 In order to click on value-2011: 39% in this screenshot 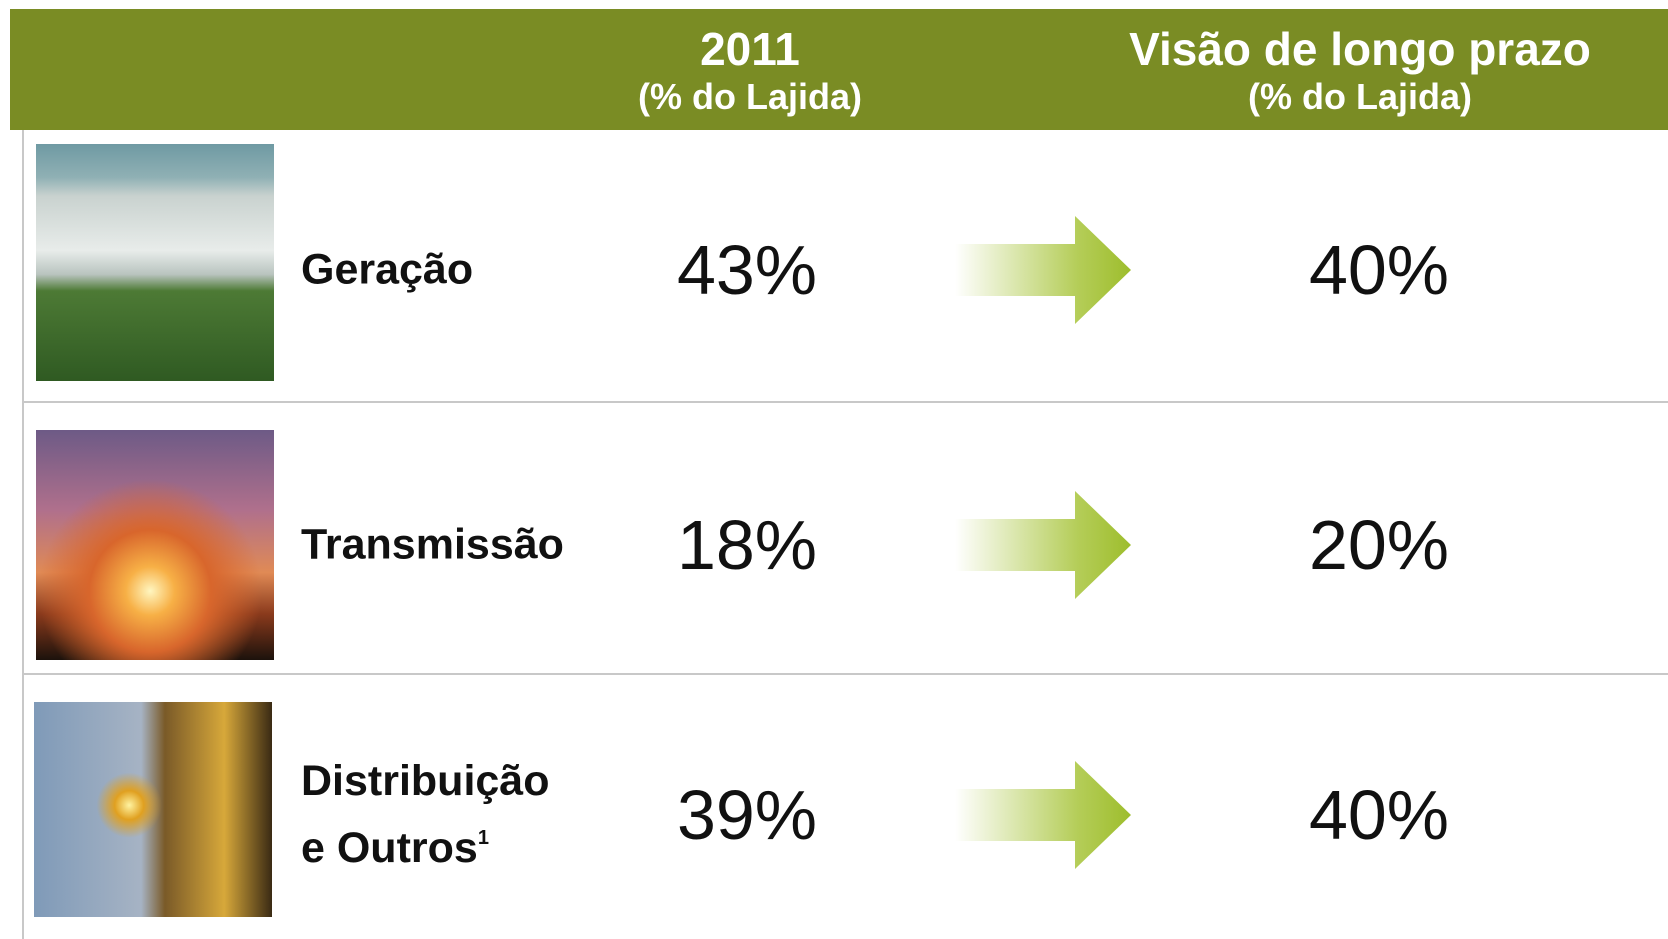, I will do `click(747, 815)`.